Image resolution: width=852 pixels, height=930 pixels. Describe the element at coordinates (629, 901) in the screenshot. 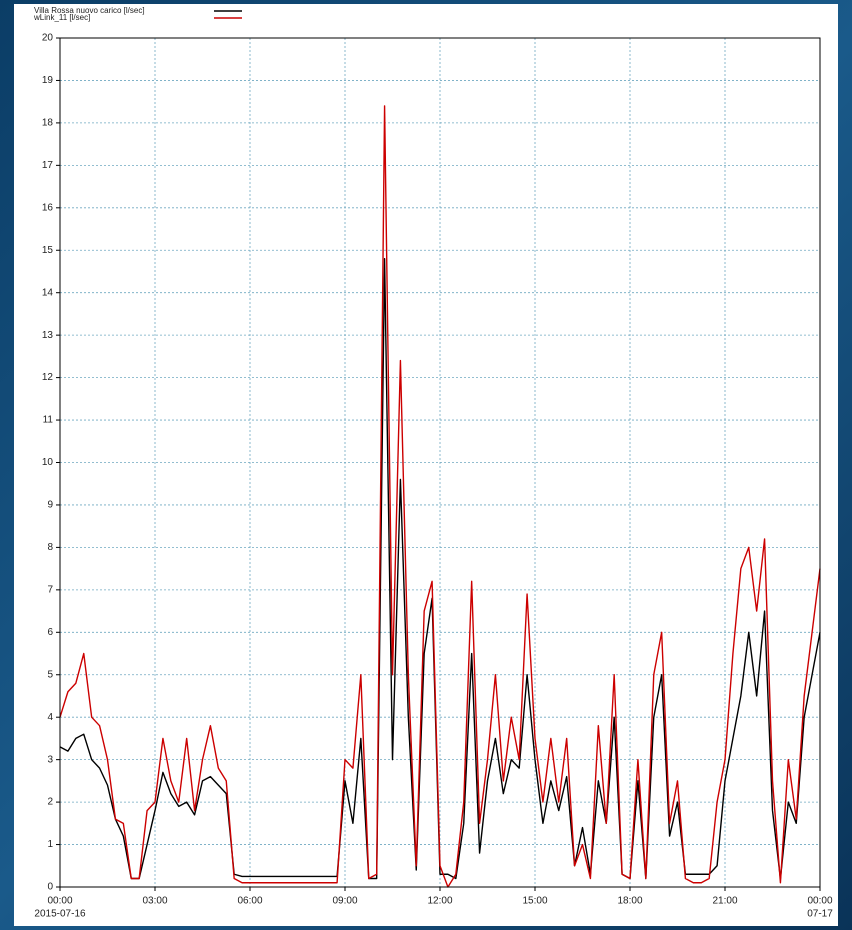

I see `x-tick-label: 18:00` at that location.